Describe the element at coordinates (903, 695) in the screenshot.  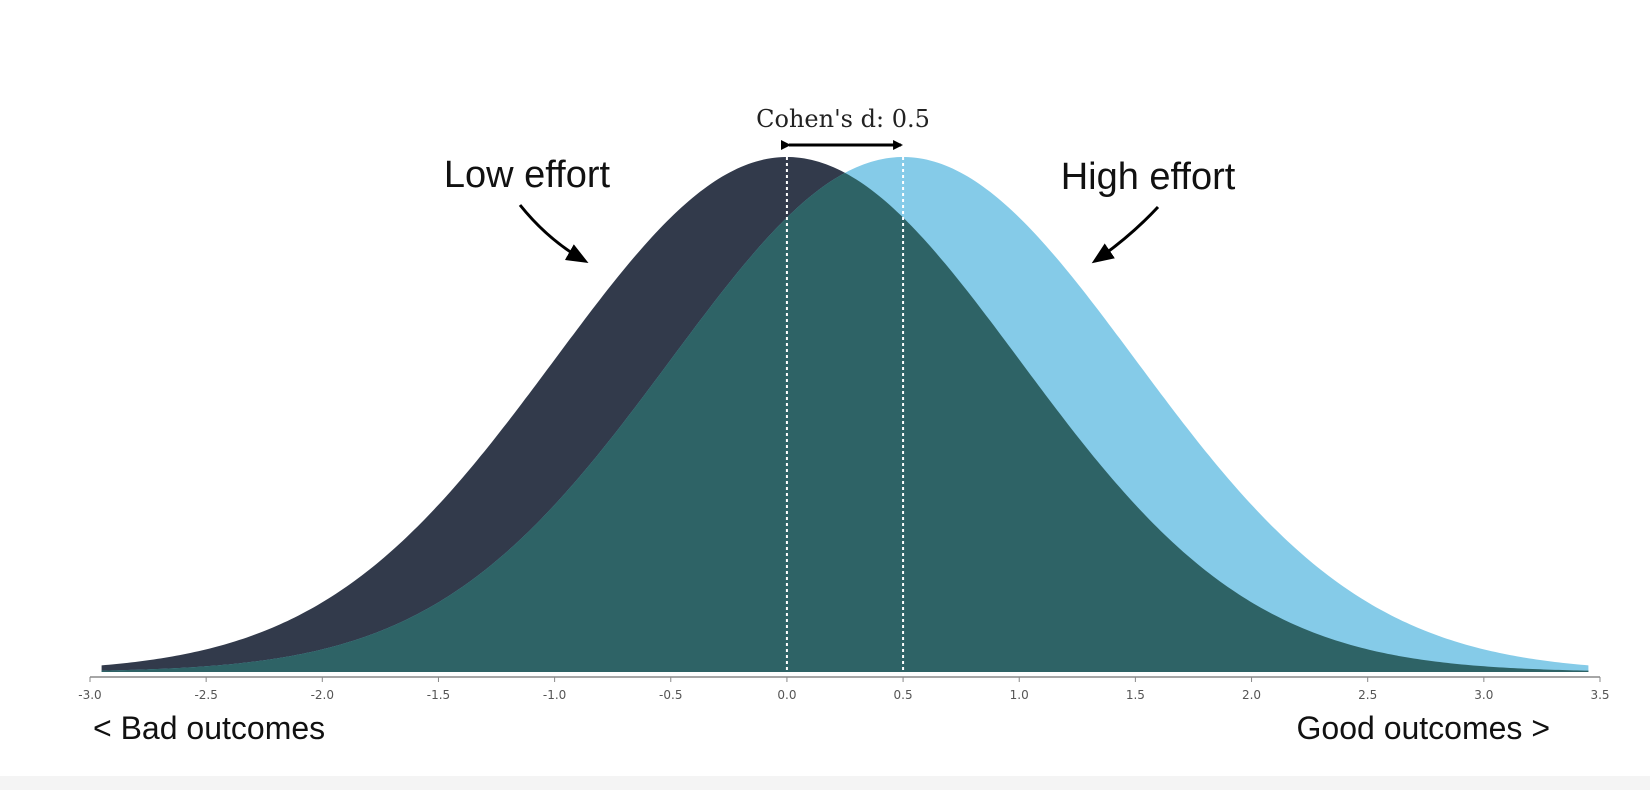
I see `x-tick-label: 0.5` at that location.